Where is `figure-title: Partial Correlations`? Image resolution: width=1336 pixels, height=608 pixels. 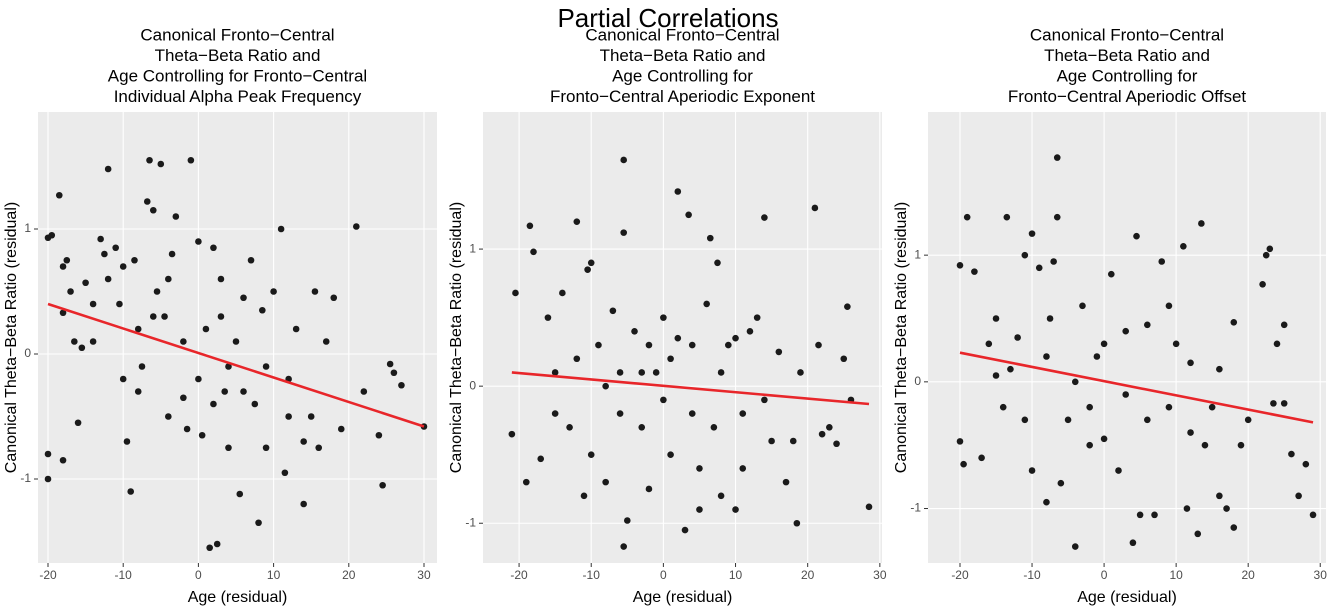 figure-title: Partial Correlations is located at coordinates (667, 18).